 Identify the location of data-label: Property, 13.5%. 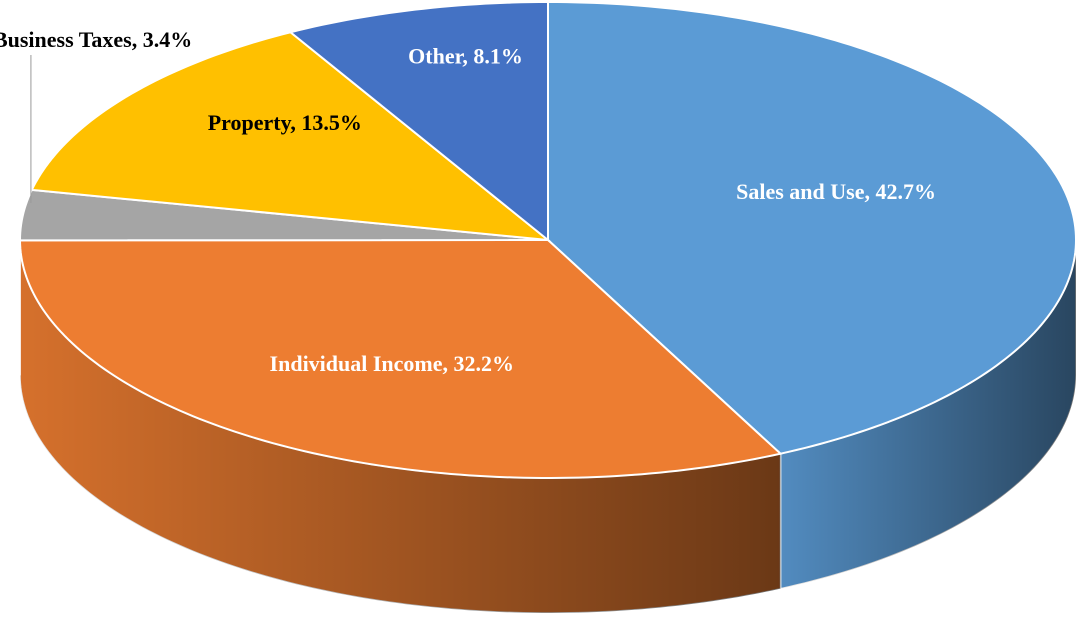
(285, 122).